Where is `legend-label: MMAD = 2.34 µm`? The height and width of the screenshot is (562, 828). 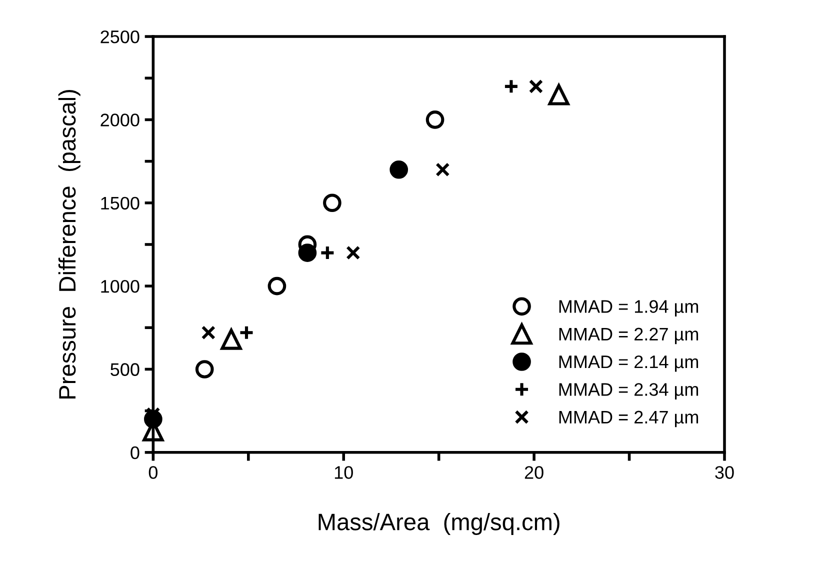
legend-label: MMAD = 2.34 µm is located at coordinates (628, 391).